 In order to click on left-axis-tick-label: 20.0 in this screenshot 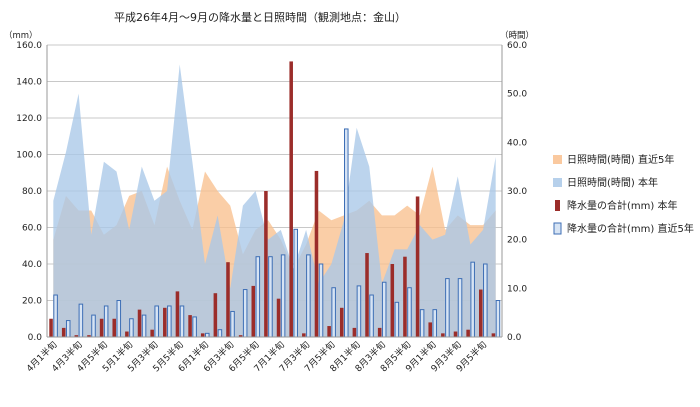, I will do `click(32, 302)`.